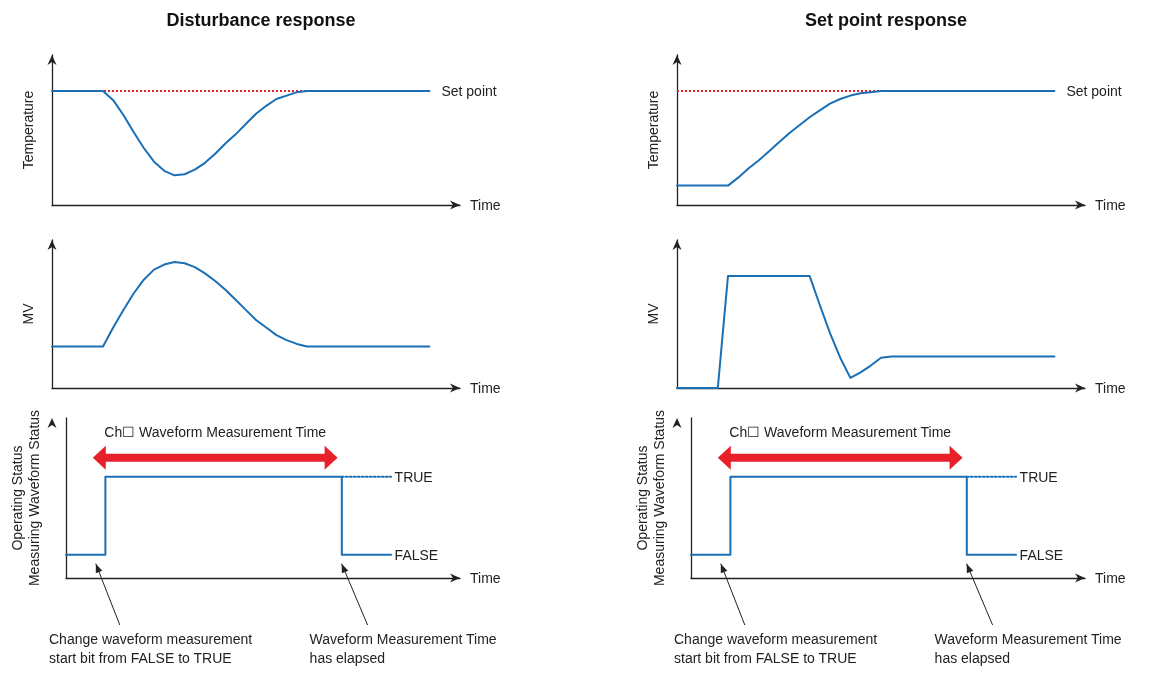  Describe the element at coordinates (886, 20) in the screenshot. I see `chart-title: Set point response` at that location.